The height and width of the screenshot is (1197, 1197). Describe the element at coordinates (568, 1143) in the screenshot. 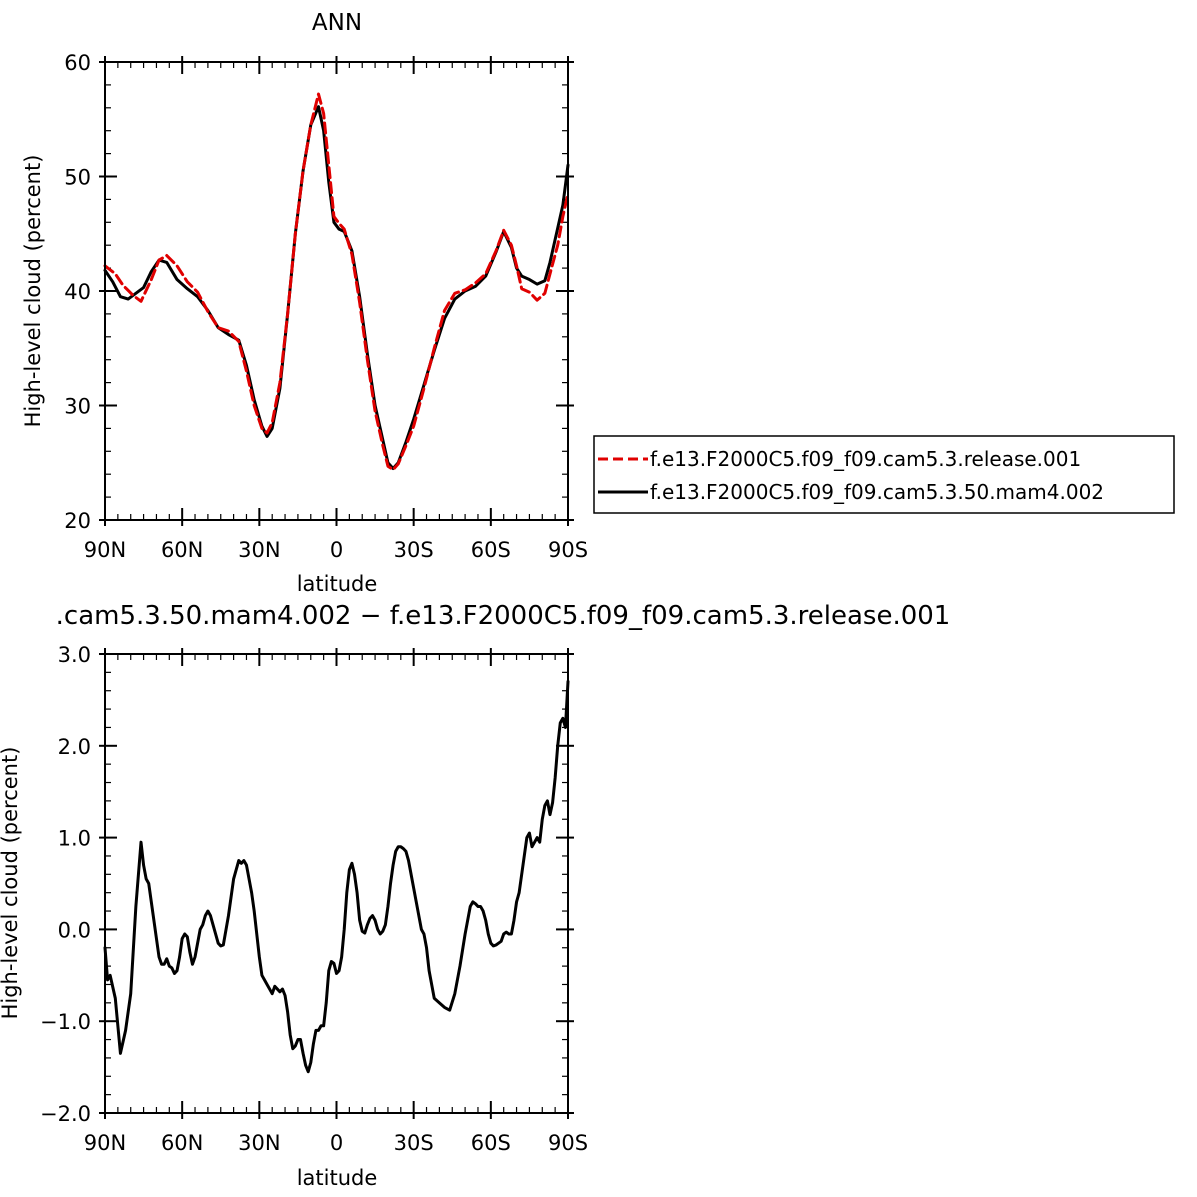

I see `bottom-x-tick-label: 90S` at that location.